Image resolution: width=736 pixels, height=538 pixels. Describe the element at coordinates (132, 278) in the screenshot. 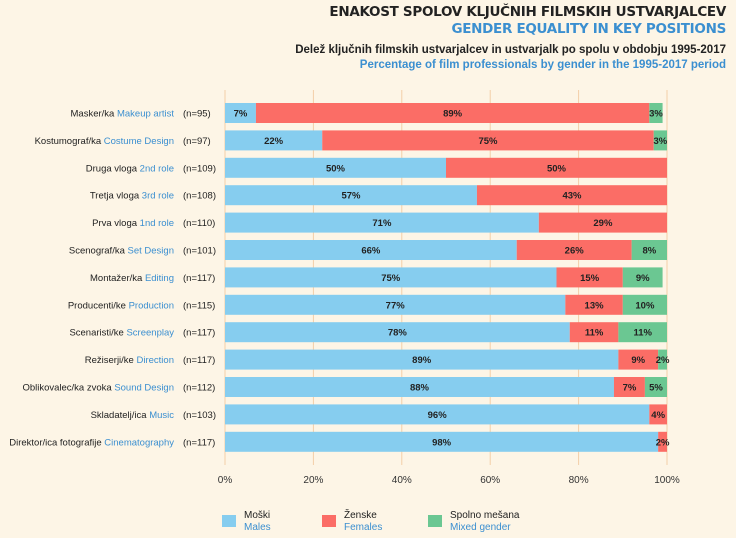

I see `category-label: Montažer/ka Editing` at that location.